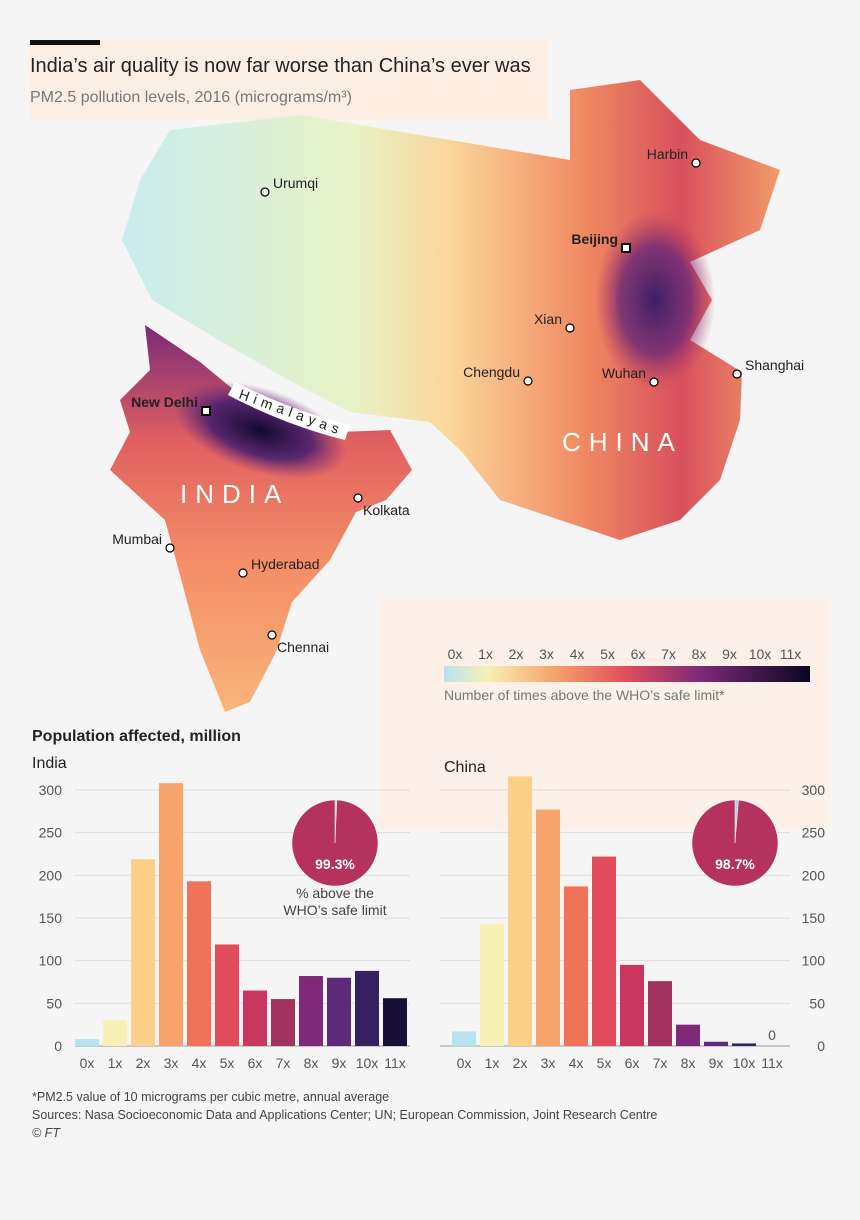  Describe the element at coordinates (604, 1063) in the screenshot. I see `x-tick-label: 5x` at that location.